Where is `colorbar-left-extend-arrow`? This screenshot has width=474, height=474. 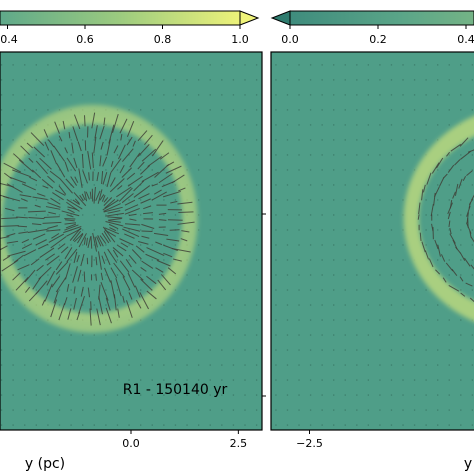 colorbar-left-extend-arrow is located at coordinates (249, 18).